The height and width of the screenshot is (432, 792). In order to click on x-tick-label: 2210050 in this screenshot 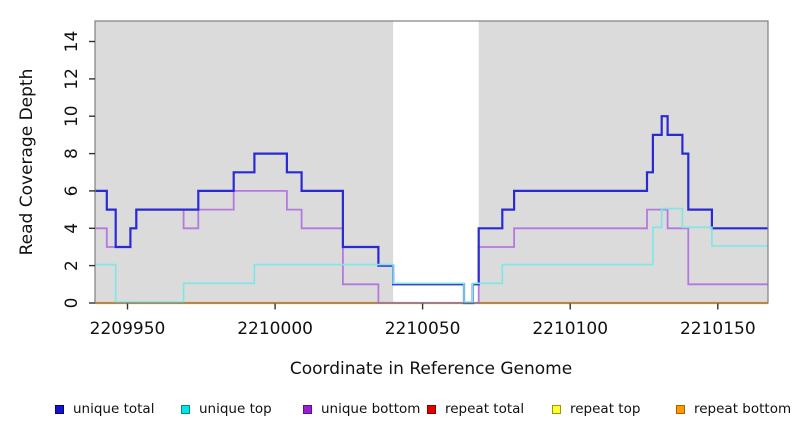, I will do `click(423, 329)`.